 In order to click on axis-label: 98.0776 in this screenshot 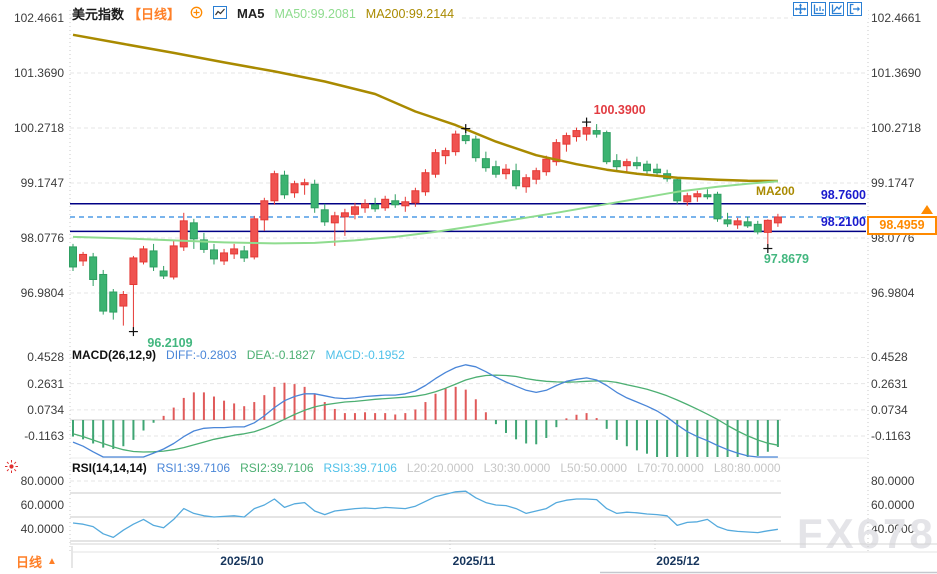, I will do `click(42, 238)`.